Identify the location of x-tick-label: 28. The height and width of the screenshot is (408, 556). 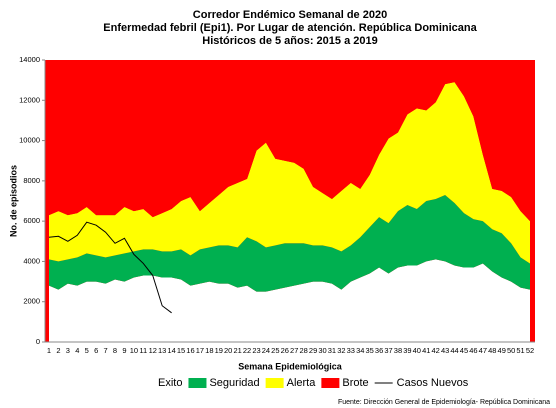
(303, 350).